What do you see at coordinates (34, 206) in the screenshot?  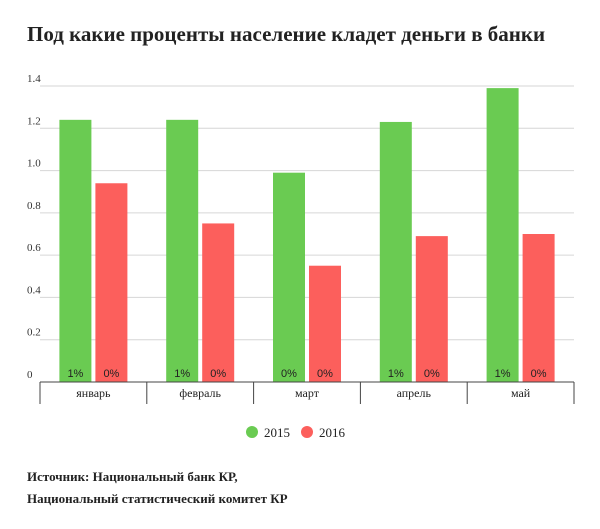 I see `y-tick-label: 0.8` at bounding box center [34, 206].